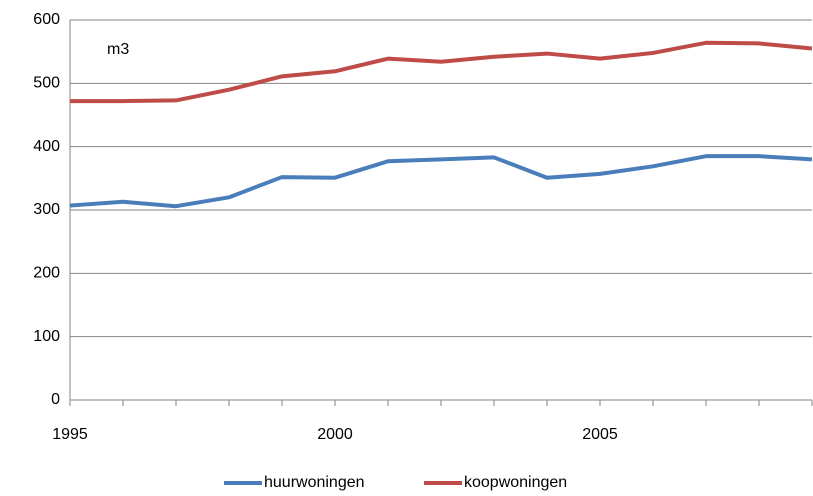 This screenshot has height=496, width=813. What do you see at coordinates (600, 434) in the screenshot?
I see `x-tick-label: 2005` at bounding box center [600, 434].